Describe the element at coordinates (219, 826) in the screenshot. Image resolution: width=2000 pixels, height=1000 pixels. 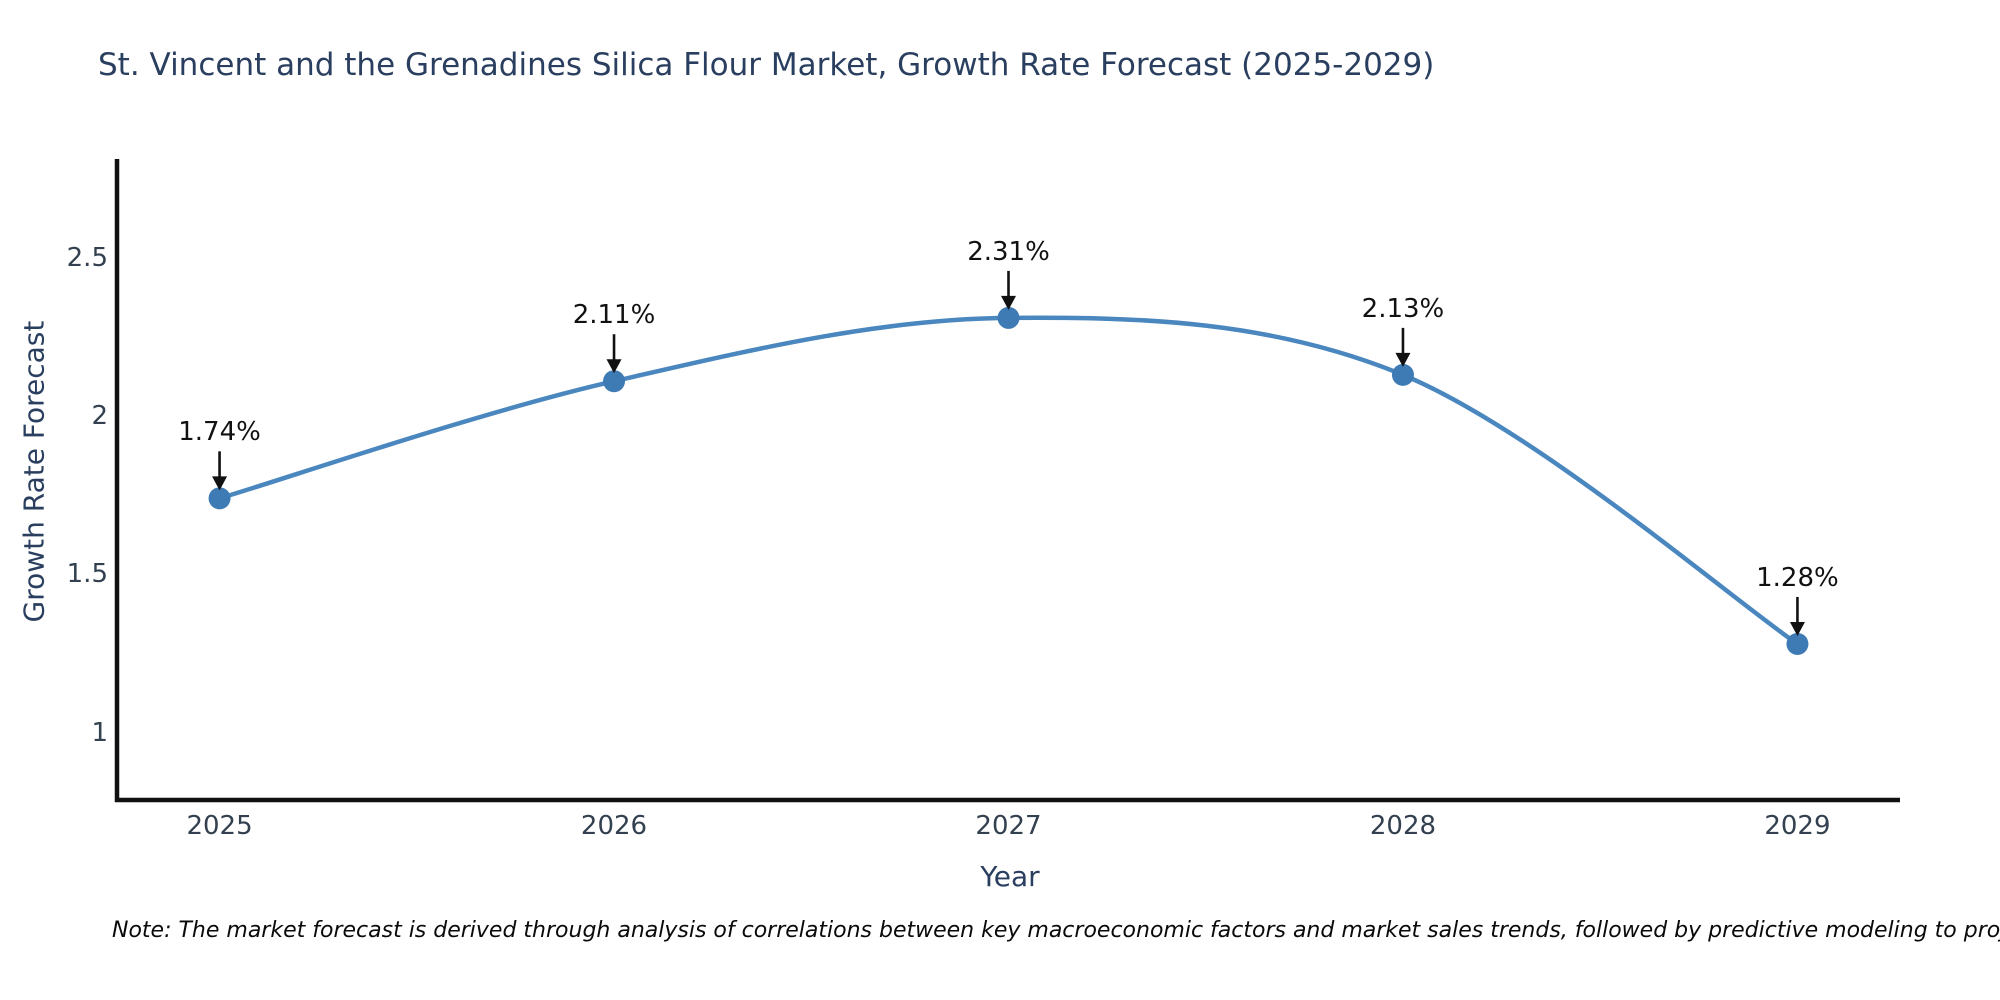
I see `x-tick-label: 2025` at that location.